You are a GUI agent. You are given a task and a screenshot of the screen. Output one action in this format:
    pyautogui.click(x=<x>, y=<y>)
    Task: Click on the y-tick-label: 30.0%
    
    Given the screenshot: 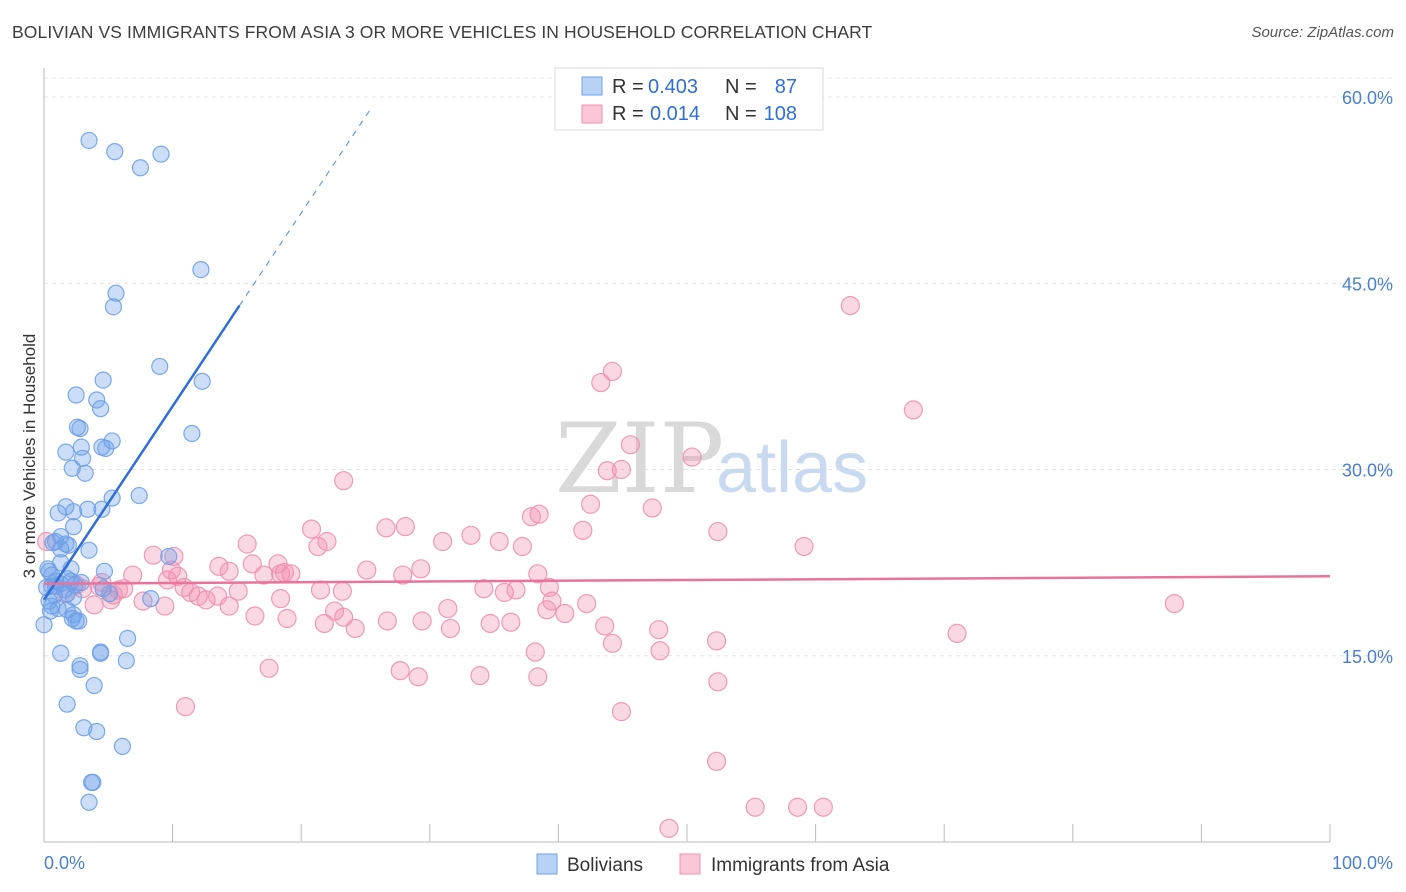 What is the action you would take?
    pyautogui.click(x=1367, y=471)
    